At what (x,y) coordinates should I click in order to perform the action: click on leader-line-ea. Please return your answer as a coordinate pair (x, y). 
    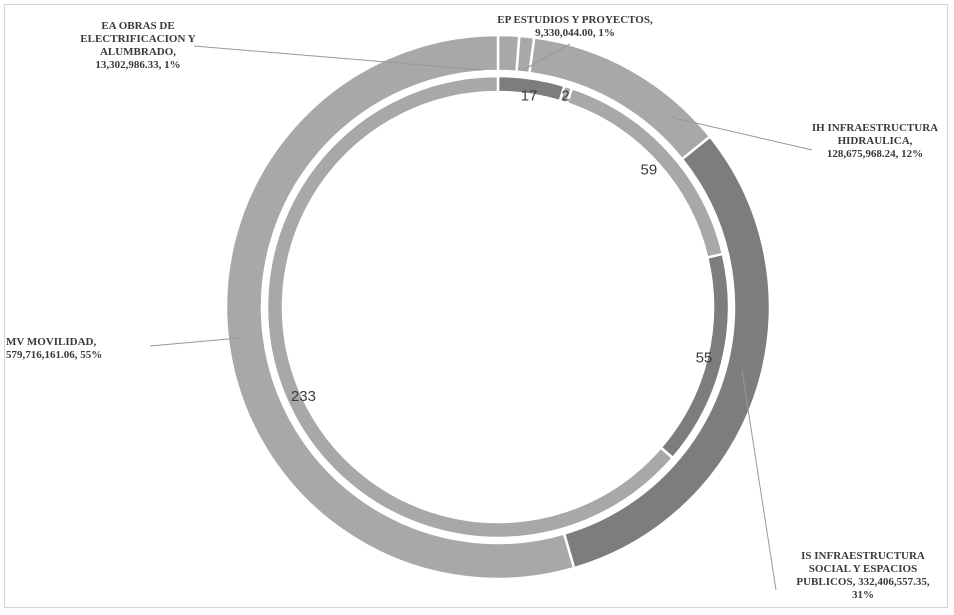
    Looking at the image, I should click on (338, 58).